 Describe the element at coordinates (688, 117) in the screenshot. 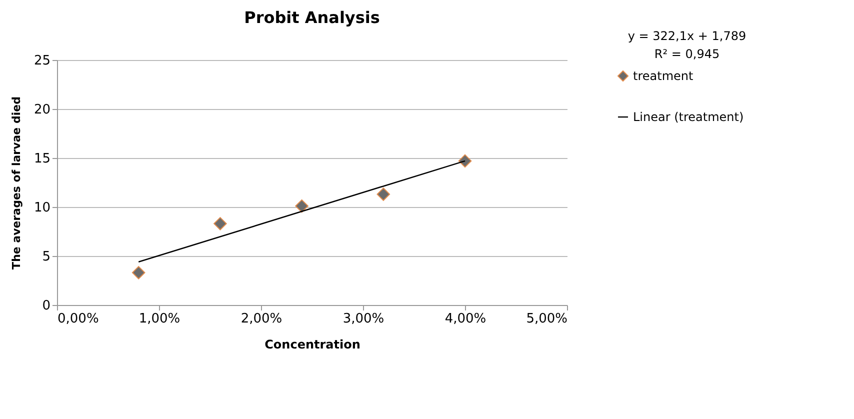

I see `legend-label: Linear (treatment)` at that location.